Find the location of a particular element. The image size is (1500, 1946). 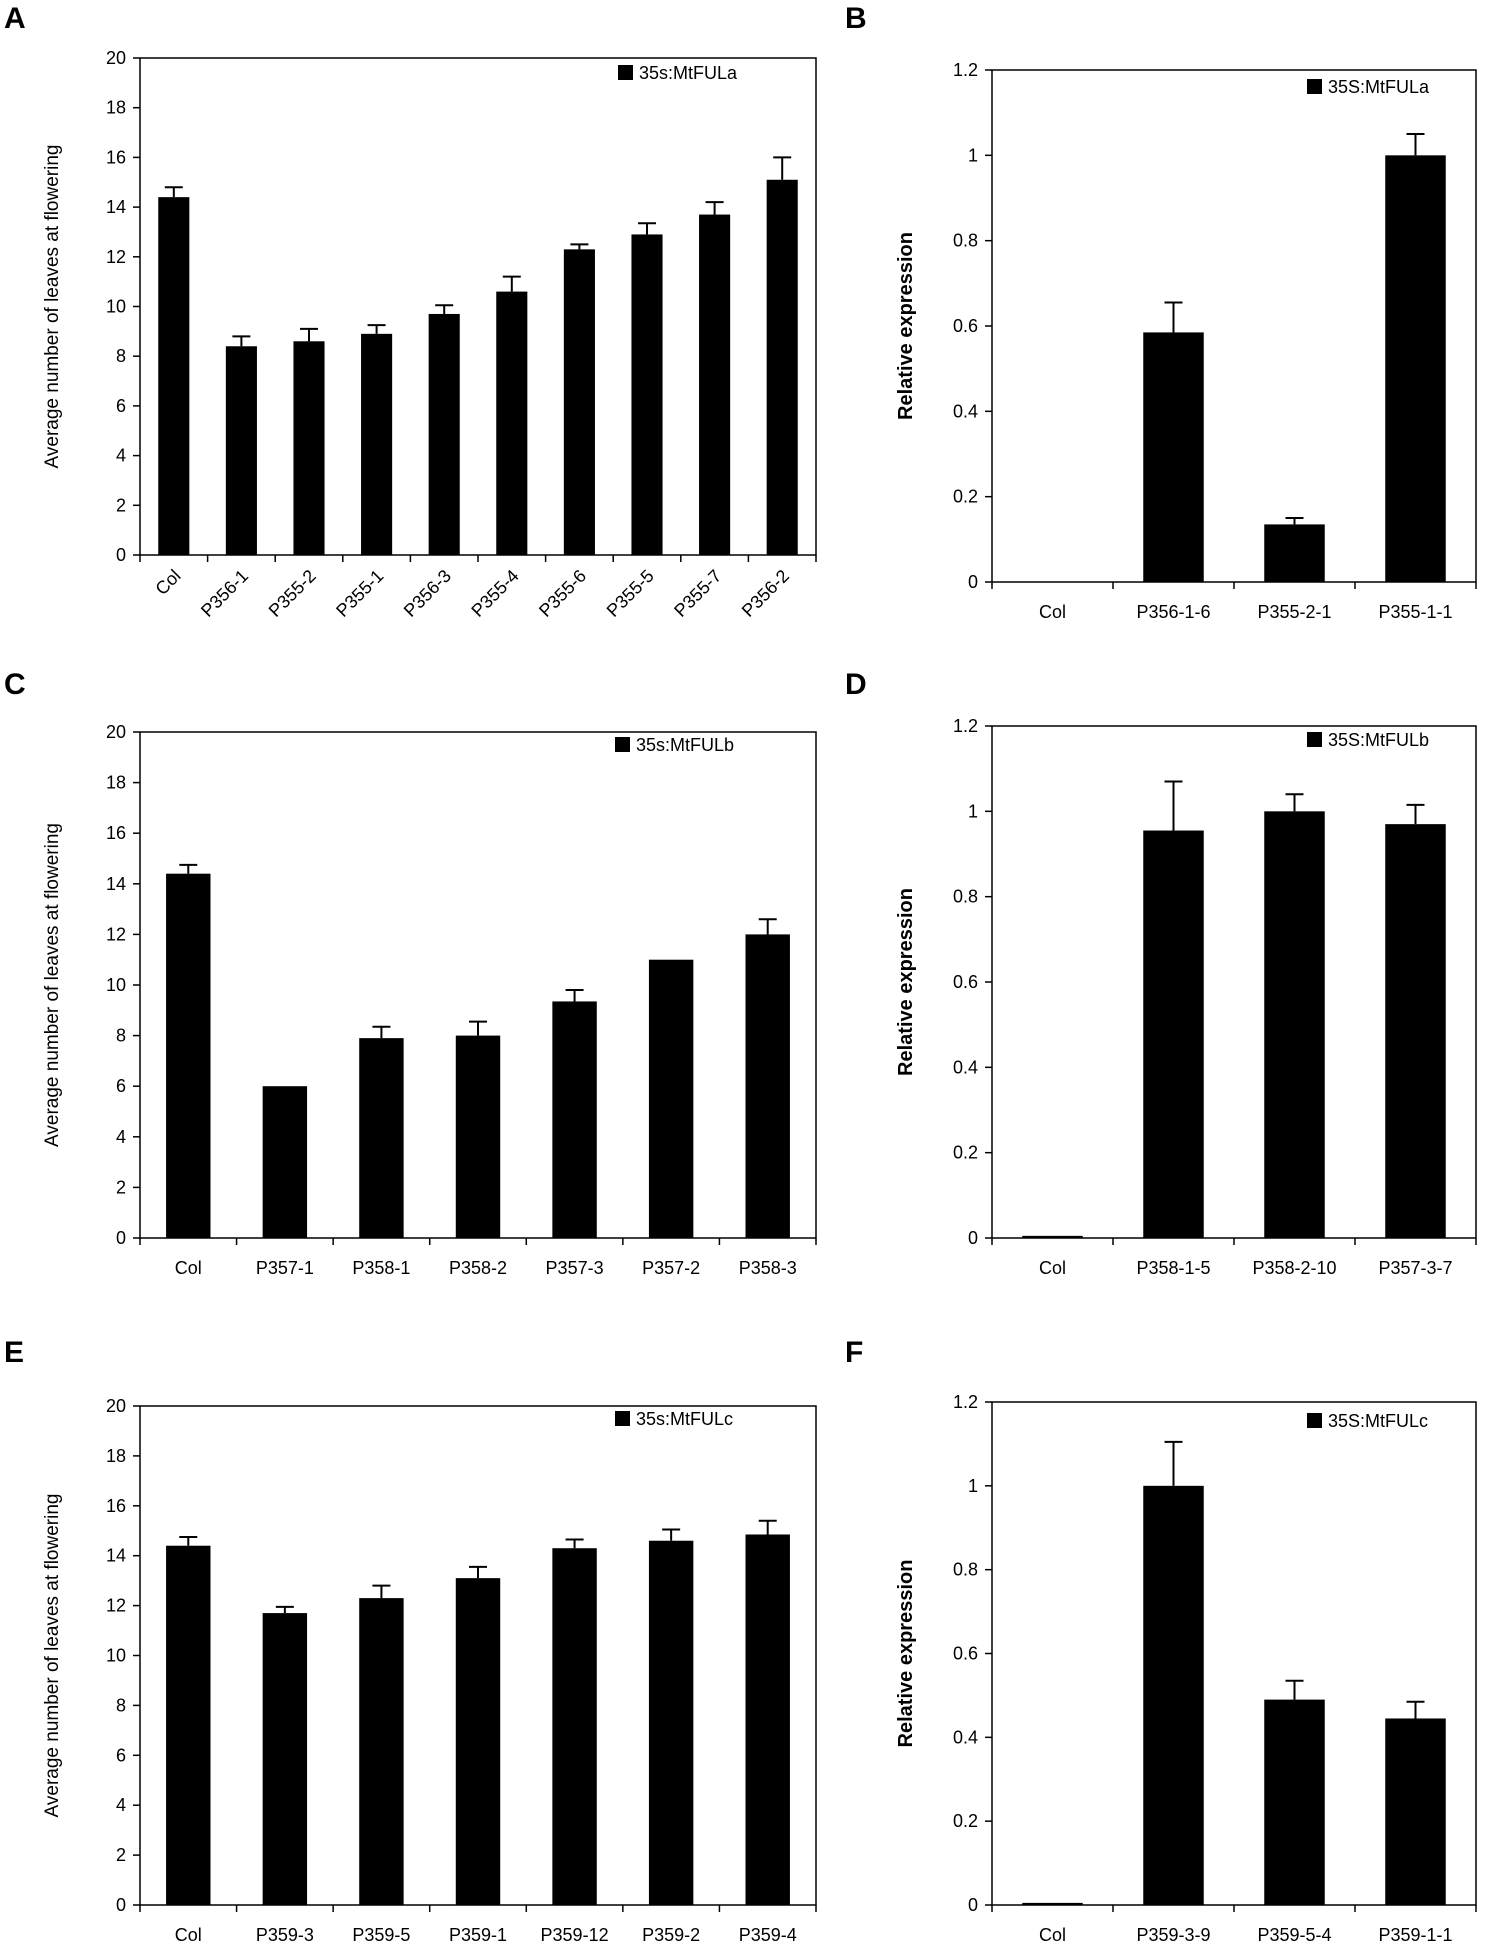

panel-letter: E is located at coordinates (14, 1352).